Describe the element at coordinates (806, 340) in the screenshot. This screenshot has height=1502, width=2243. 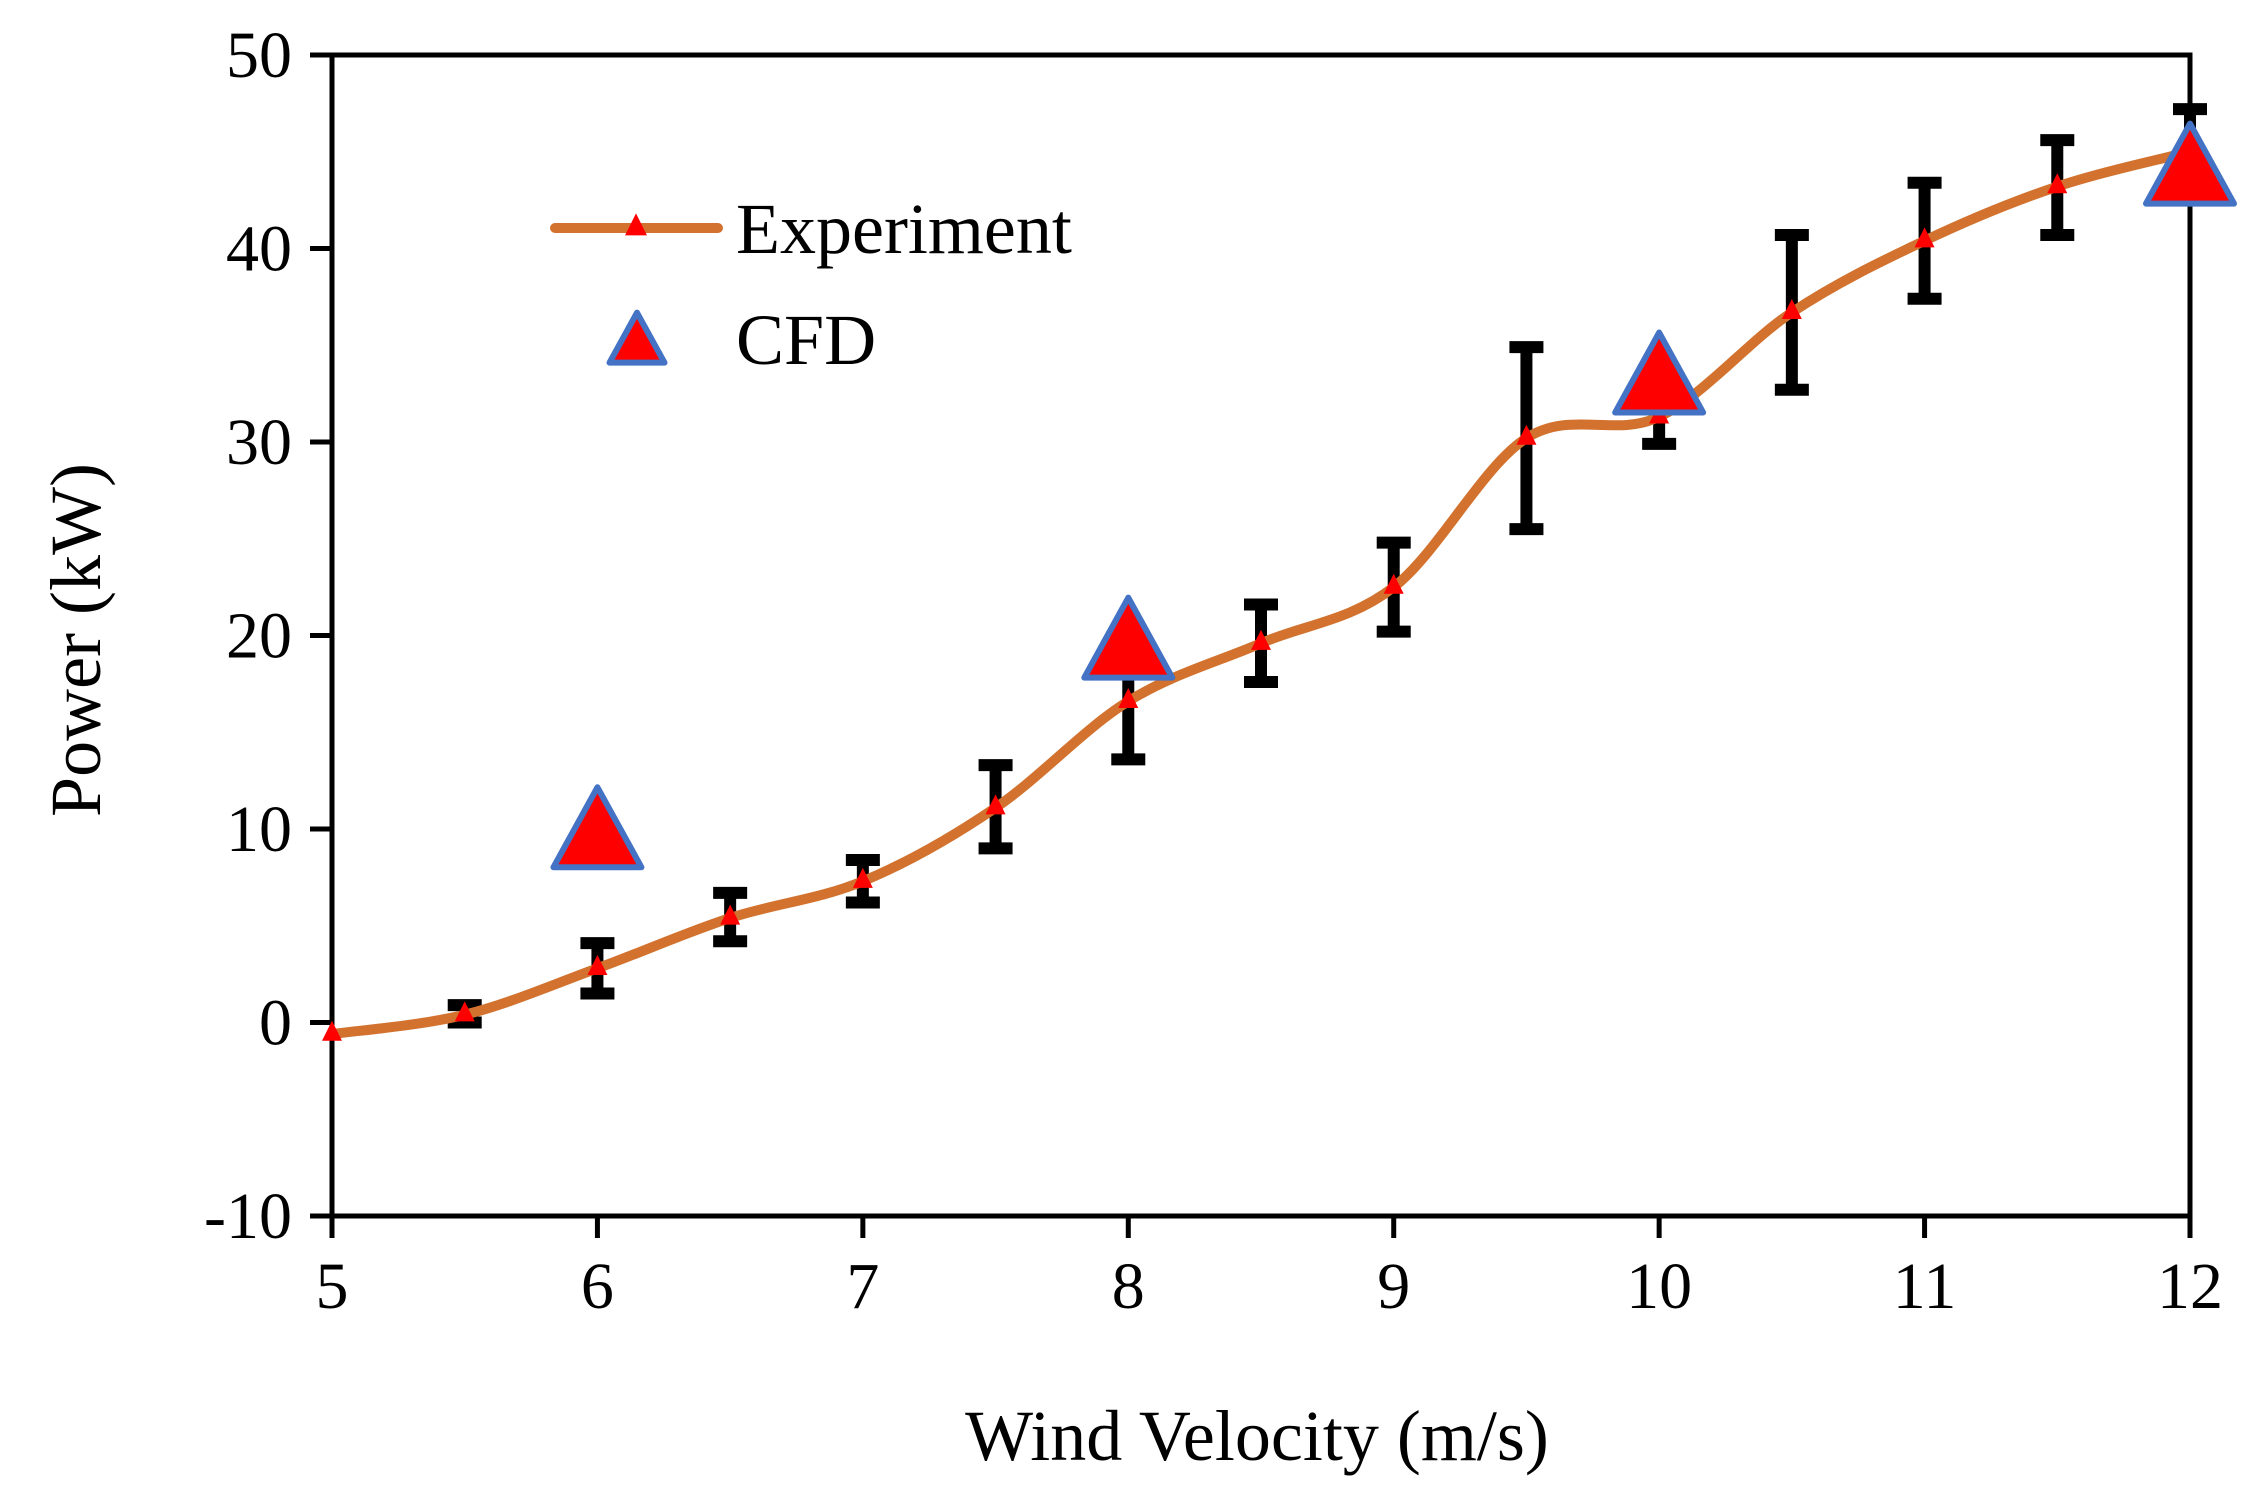
I see `legend-cfd-label: CFD` at that location.